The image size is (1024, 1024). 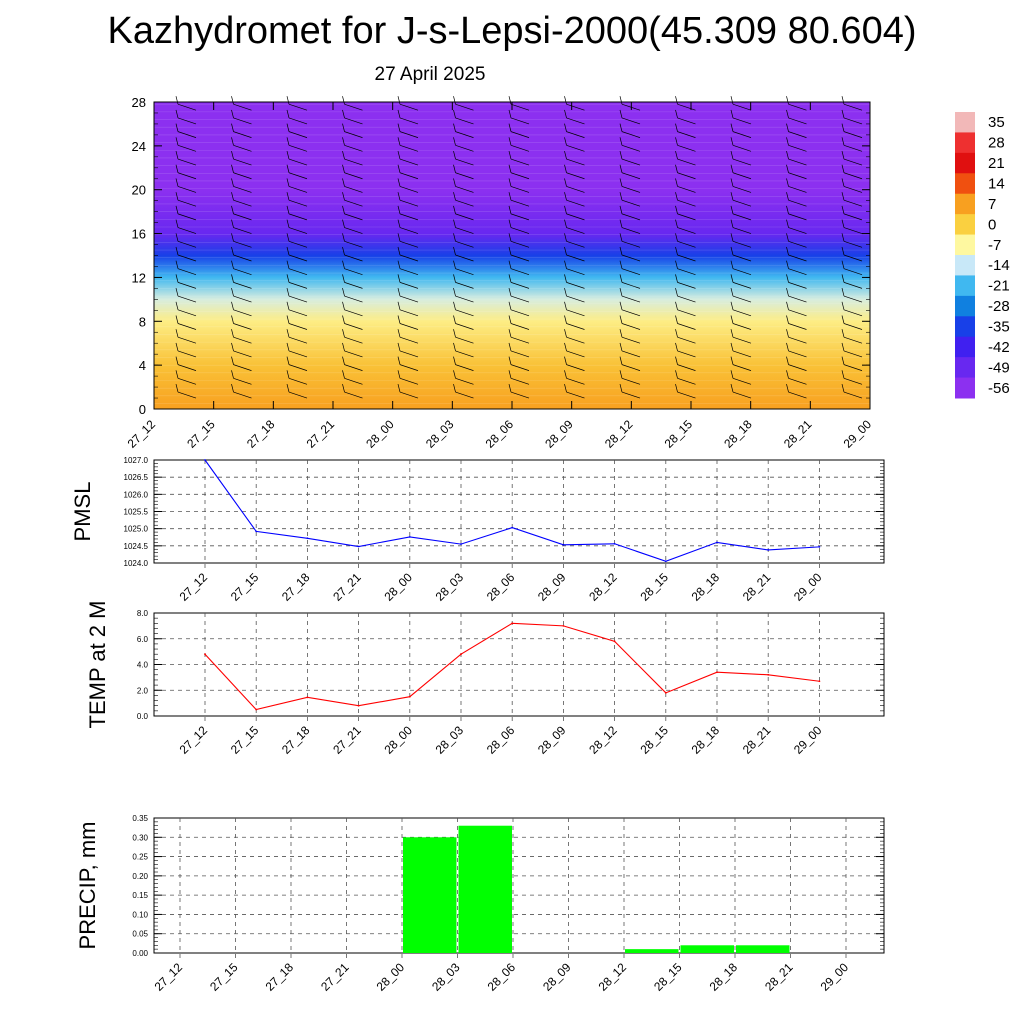 What do you see at coordinates (194, 740) in the screenshot?
I see `x-tick-label: 27_12` at bounding box center [194, 740].